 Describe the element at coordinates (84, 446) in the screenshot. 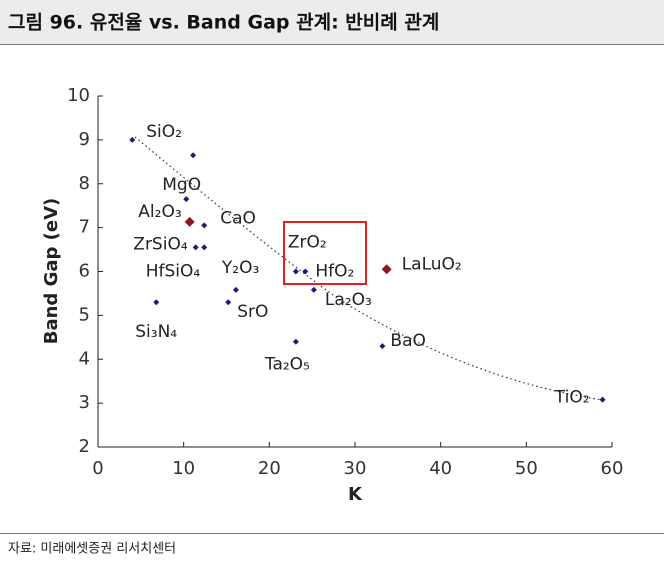

I see `y-tick-label: 2` at that location.